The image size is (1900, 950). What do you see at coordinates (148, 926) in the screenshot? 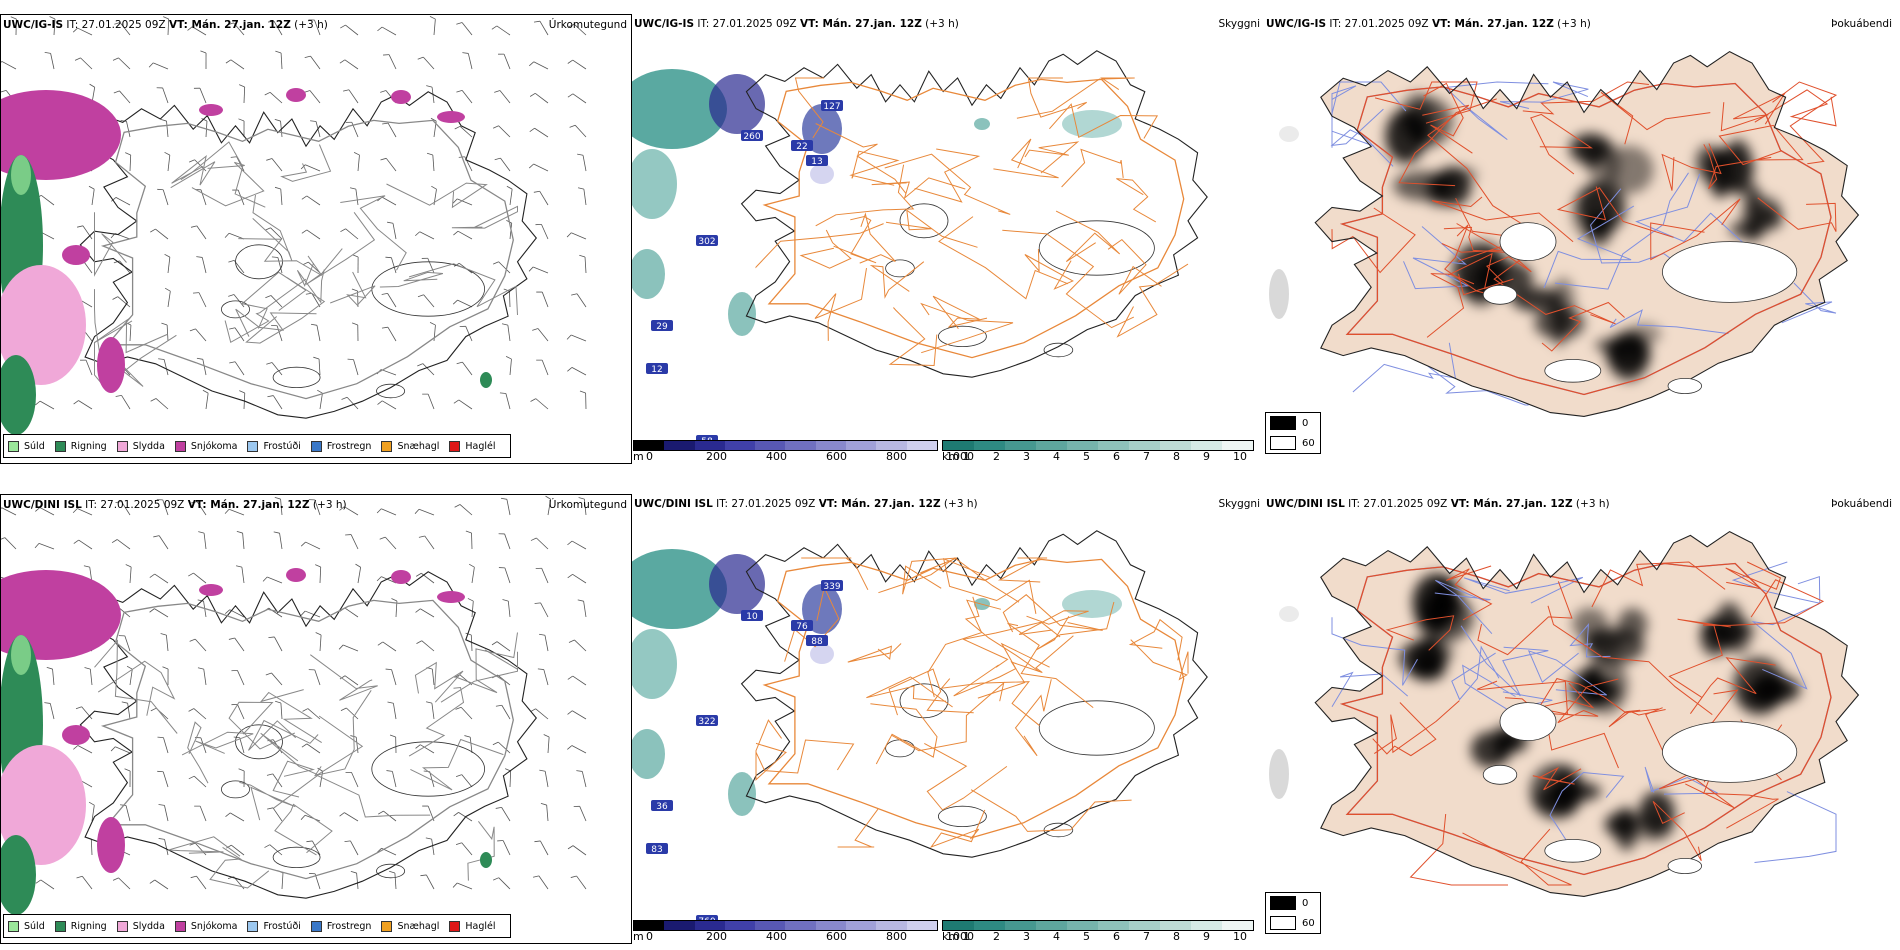
I see `legend-label: Slydda` at bounding box center [148, 926].